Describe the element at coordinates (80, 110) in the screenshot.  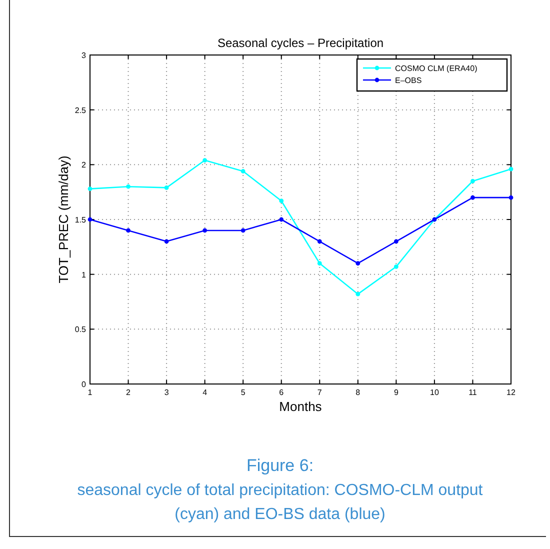
I see `y-tick-label: 2.5` at that location.